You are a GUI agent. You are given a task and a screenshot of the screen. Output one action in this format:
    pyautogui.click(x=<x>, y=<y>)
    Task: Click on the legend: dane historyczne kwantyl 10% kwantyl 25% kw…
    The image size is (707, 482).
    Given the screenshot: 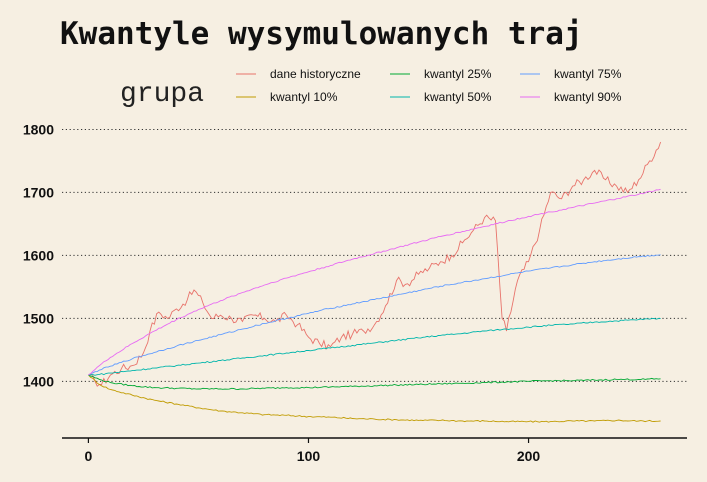 What is the action you would take?
    pyautogui.click(x=429, y=85)
    